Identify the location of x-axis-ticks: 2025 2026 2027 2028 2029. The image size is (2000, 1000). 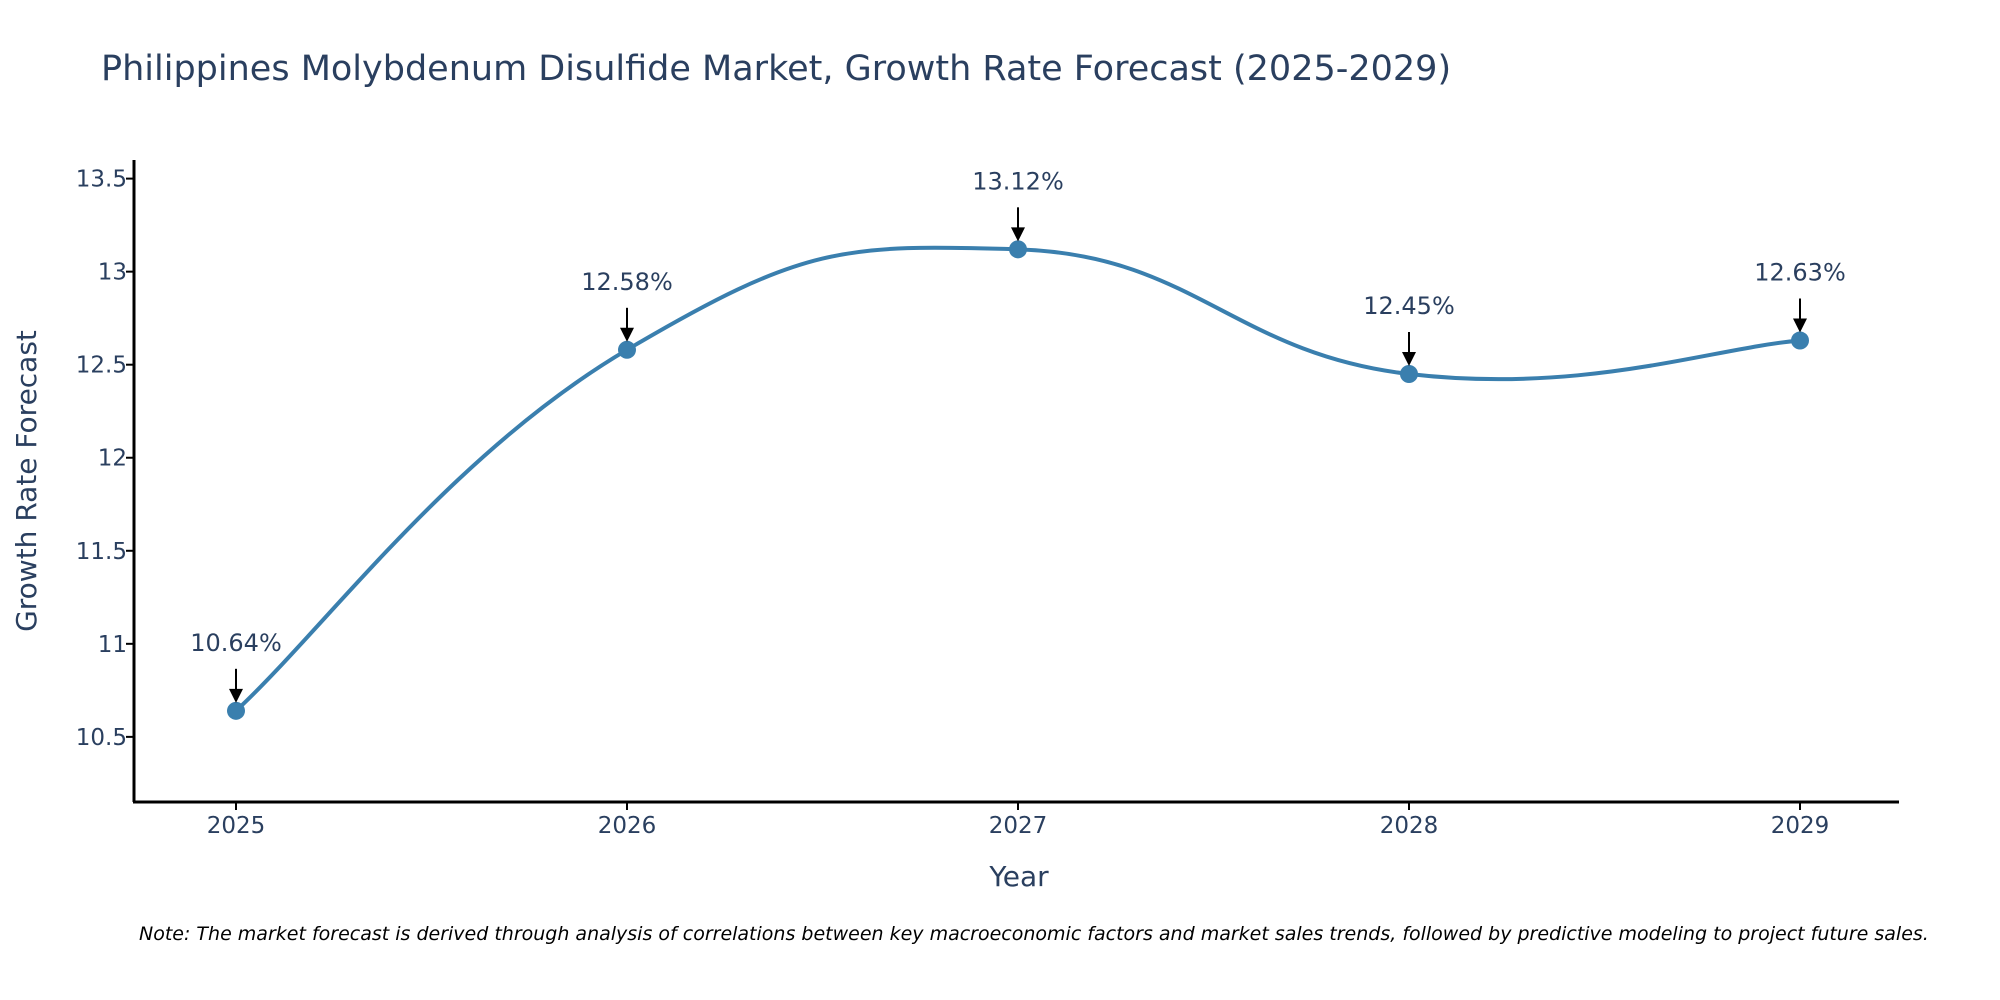
(1018, 820).